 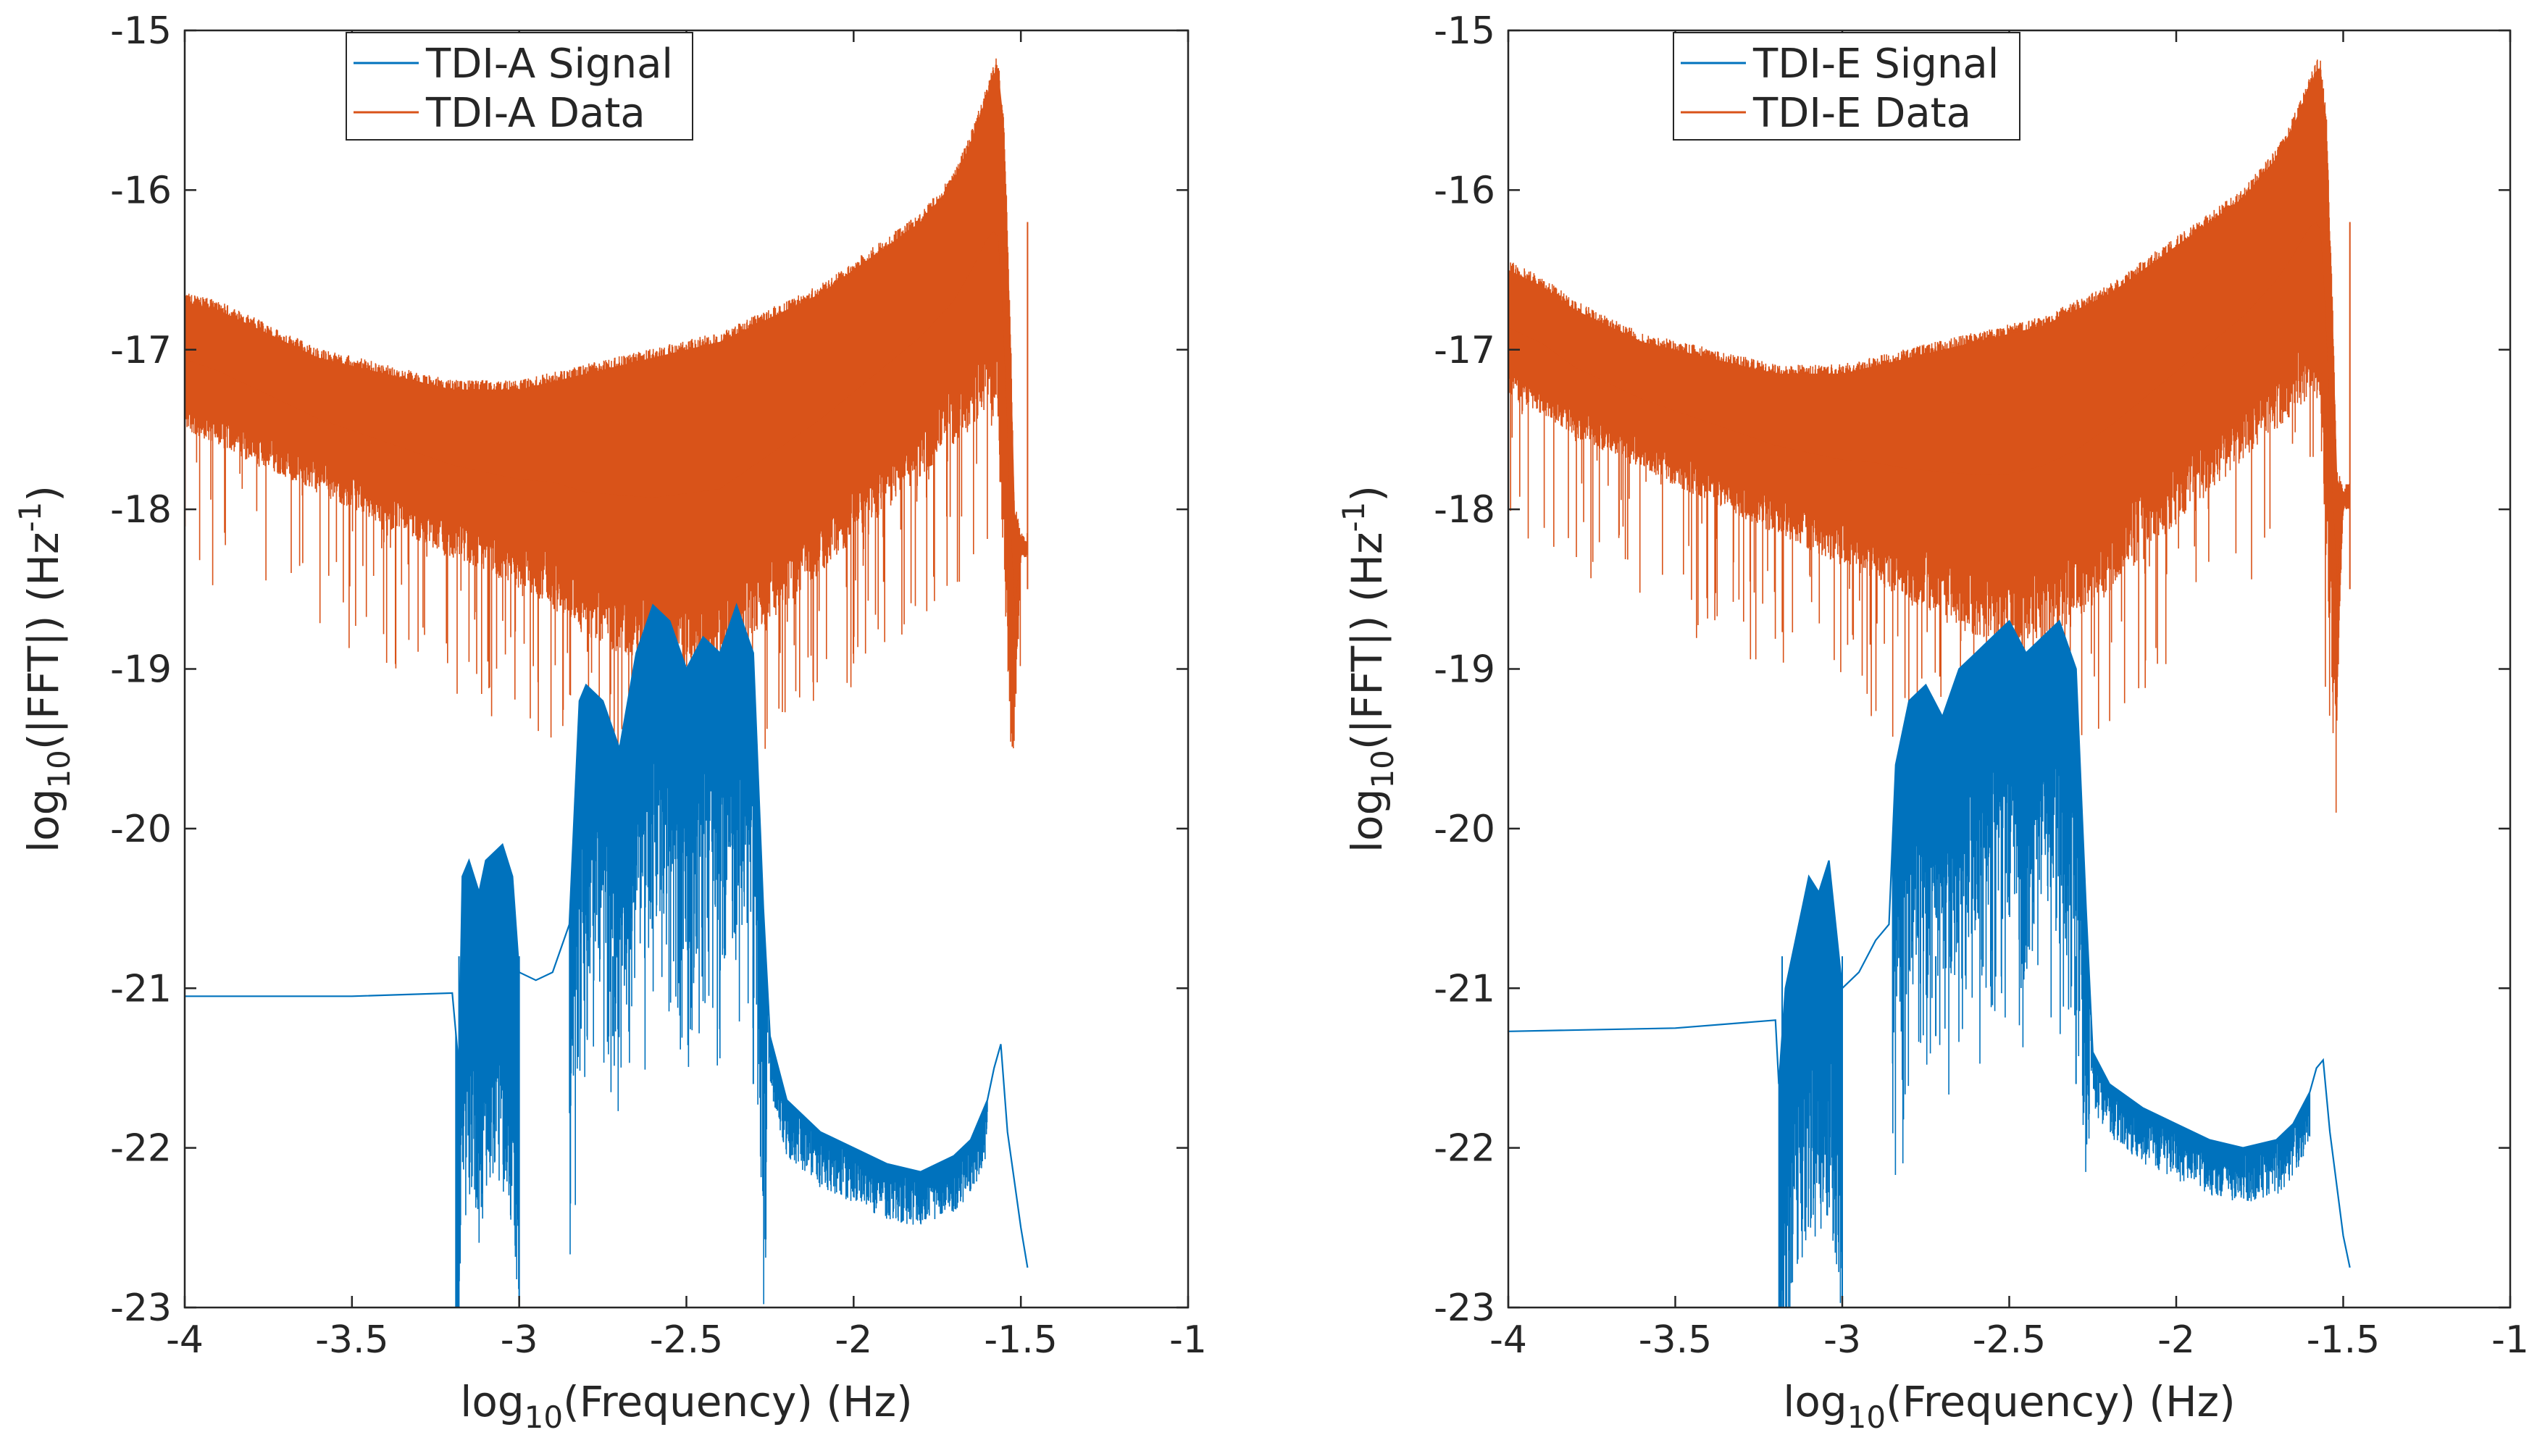 What do you see at coordinates (1875, 64) in the screenshot?
I see `legend-label: TDI-E Signal` at bounding box center [1875, 64].